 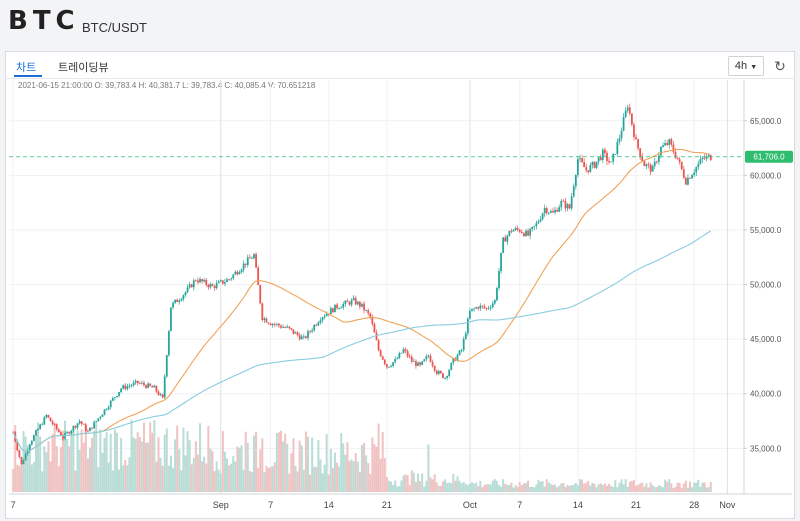 I want to click on chart-tabs: 차트 트레이딩뷰 4h ▼ ↻, so click(x=400, y=65).